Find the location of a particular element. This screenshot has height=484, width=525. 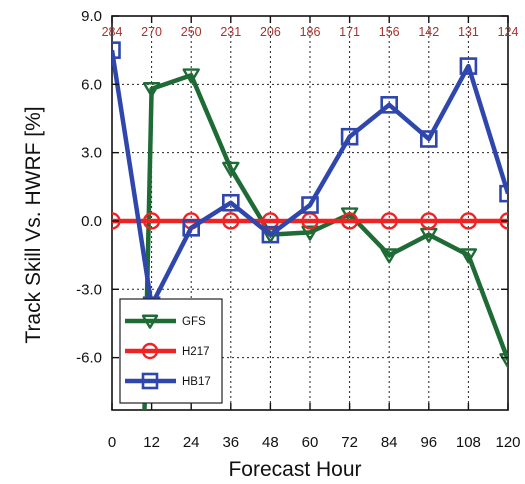

x-tick-label: 48 is located at coordinates (270, 442).